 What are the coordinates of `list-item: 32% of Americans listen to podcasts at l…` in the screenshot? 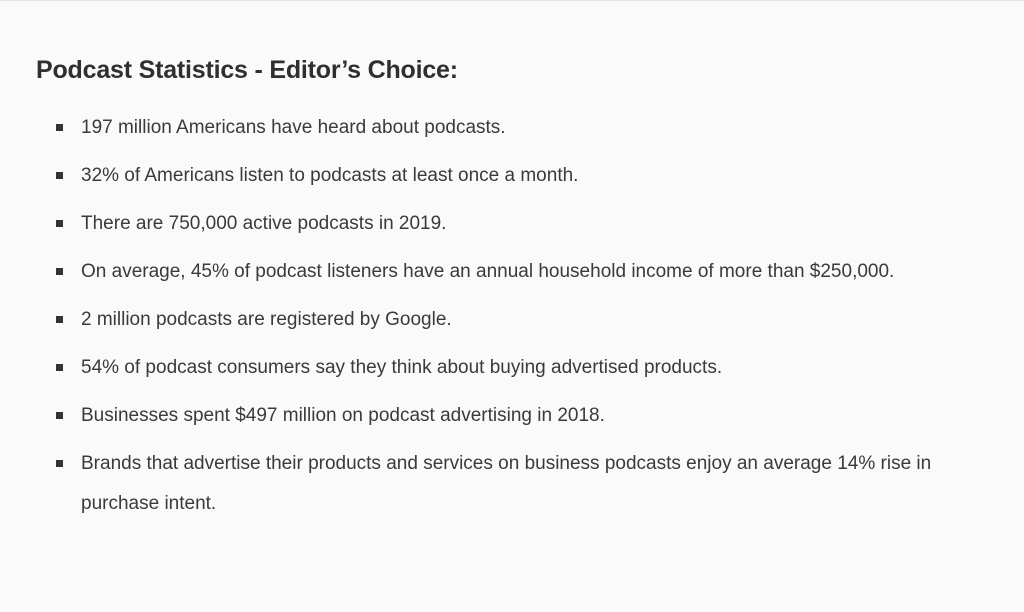 It's located at (516, 176).